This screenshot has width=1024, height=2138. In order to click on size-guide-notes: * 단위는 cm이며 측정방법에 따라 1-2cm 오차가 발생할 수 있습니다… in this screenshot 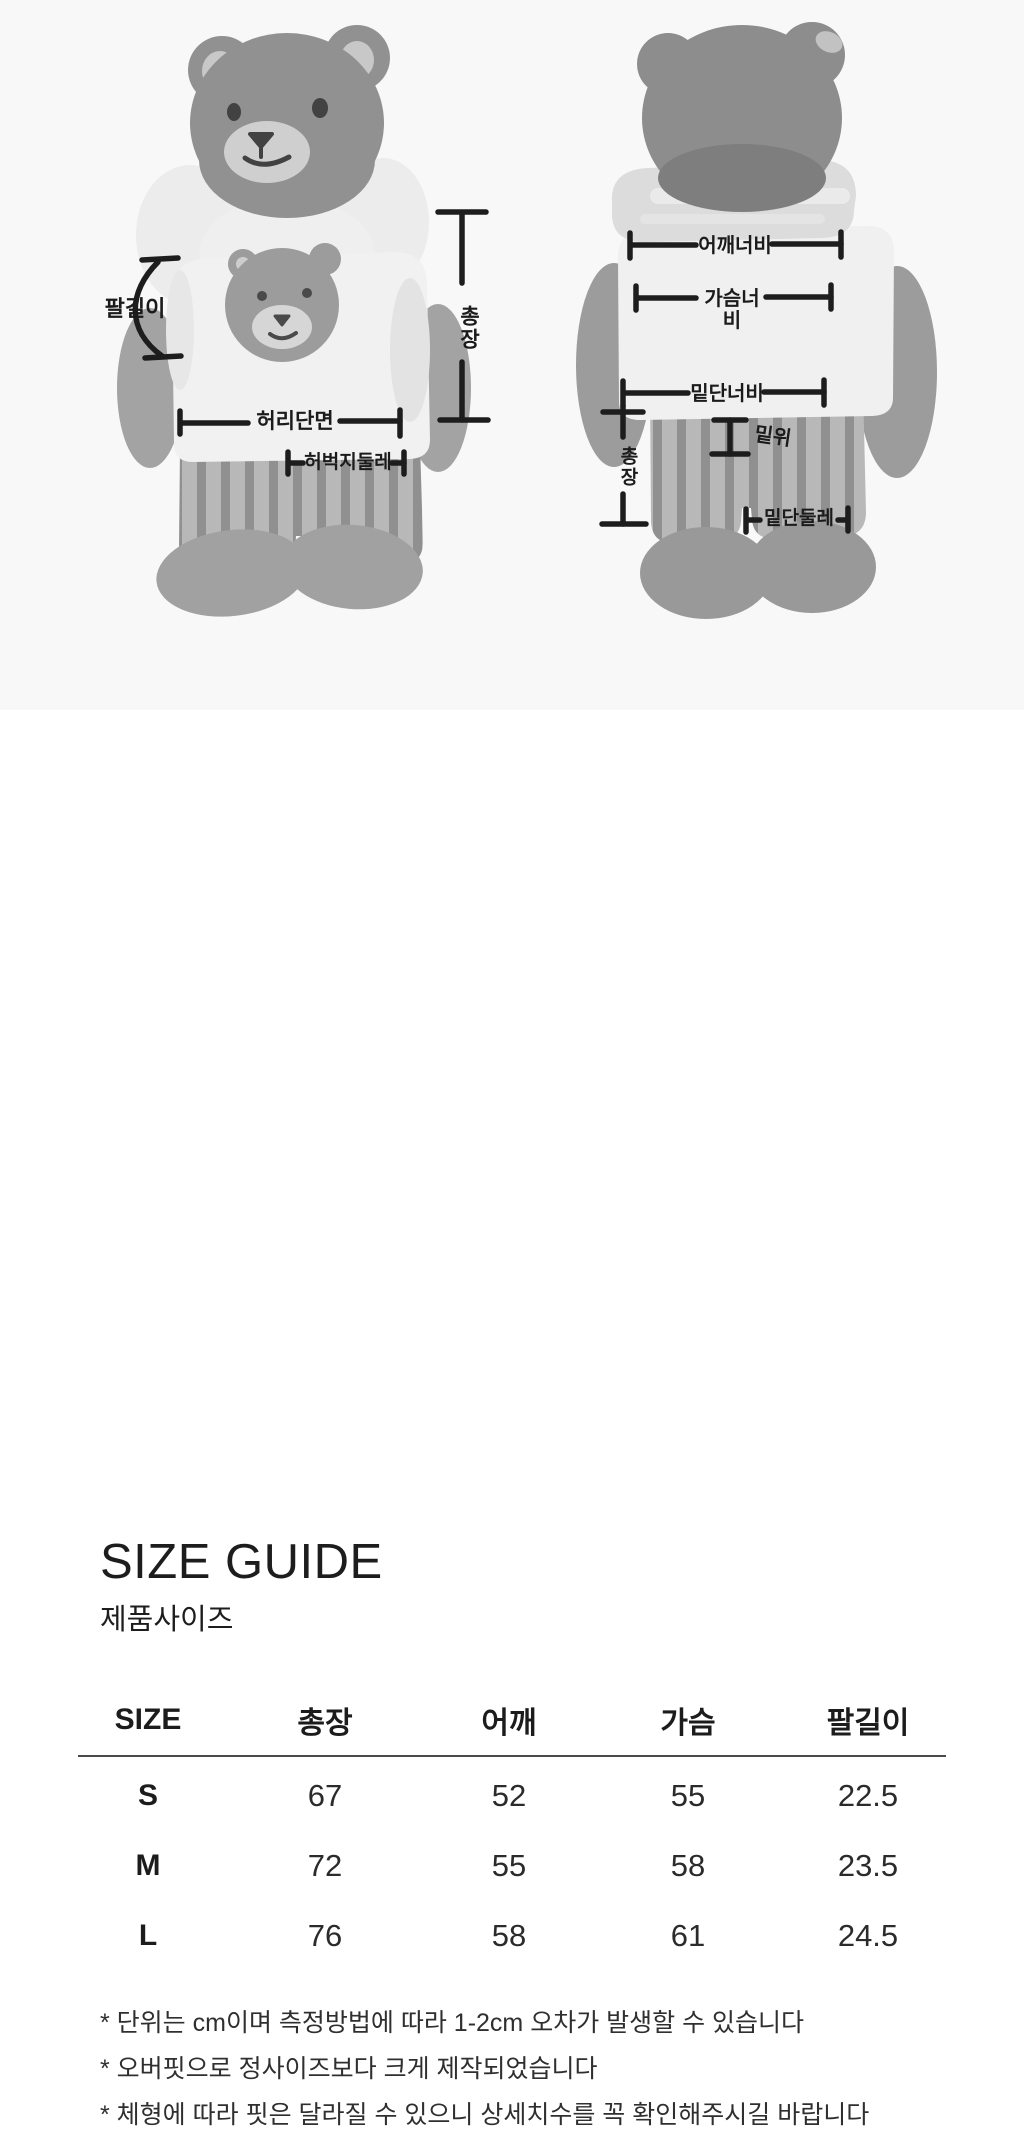, I will do `click(530, 2069)`.